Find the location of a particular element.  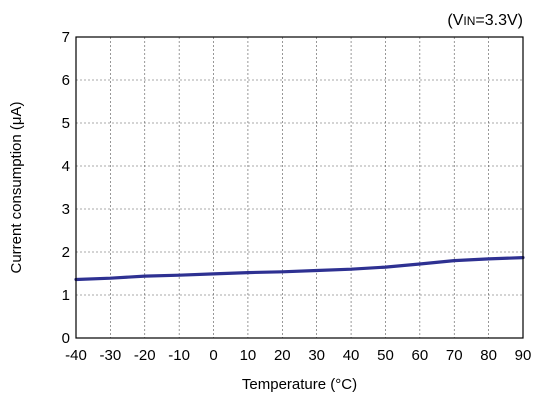

condition-annotation: (VIN=3.3V) is located at coordinates (485, 20).